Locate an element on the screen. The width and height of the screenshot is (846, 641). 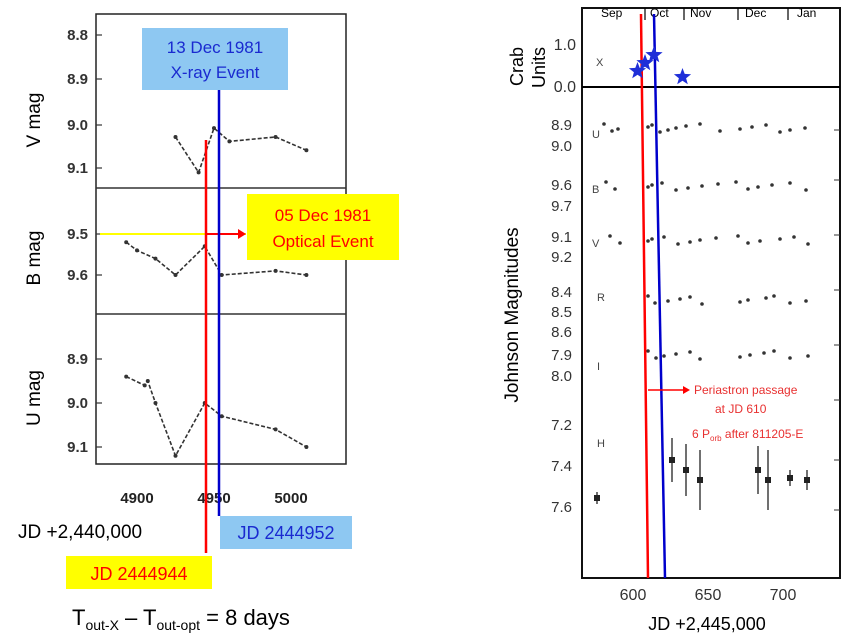
tick-h1: 7.2 is located at coordinates (561, 425).